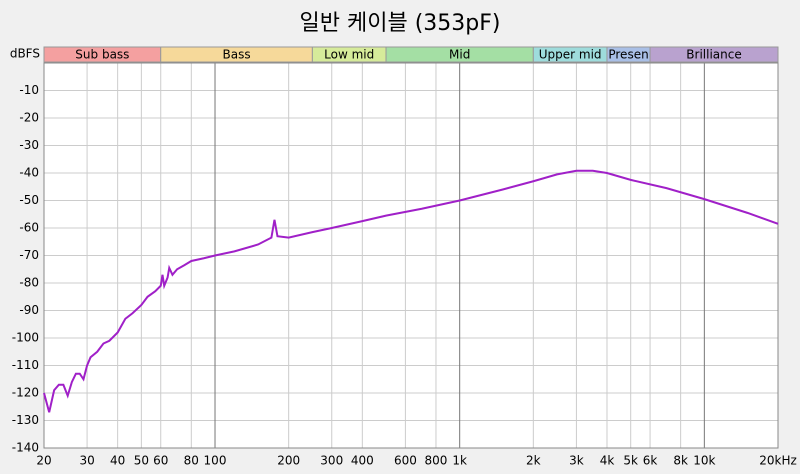  Describe the element at coordinates (607, 461) in the screenshot. I see `x-tick-label: 4k` at that location.